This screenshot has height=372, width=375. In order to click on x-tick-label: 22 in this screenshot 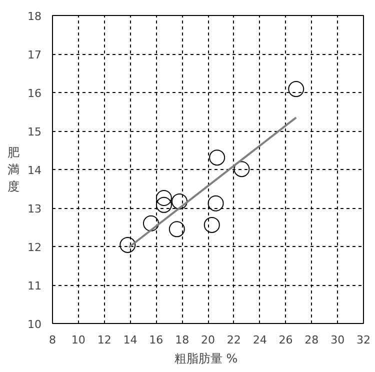, I will do `click(233, 340)`.